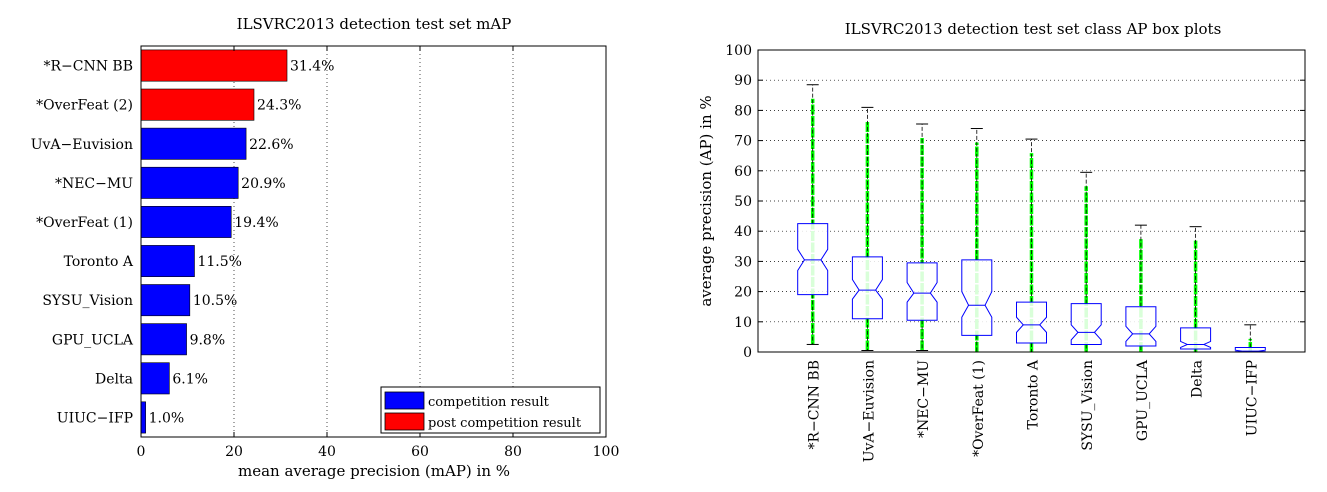 The height and width of the screenshot is (492, 1327). What do you see at coordinates (1088, 405) in the screenshot?
I see `right-category-label: SYSU_Vision` at bounding box center [1088, 405].